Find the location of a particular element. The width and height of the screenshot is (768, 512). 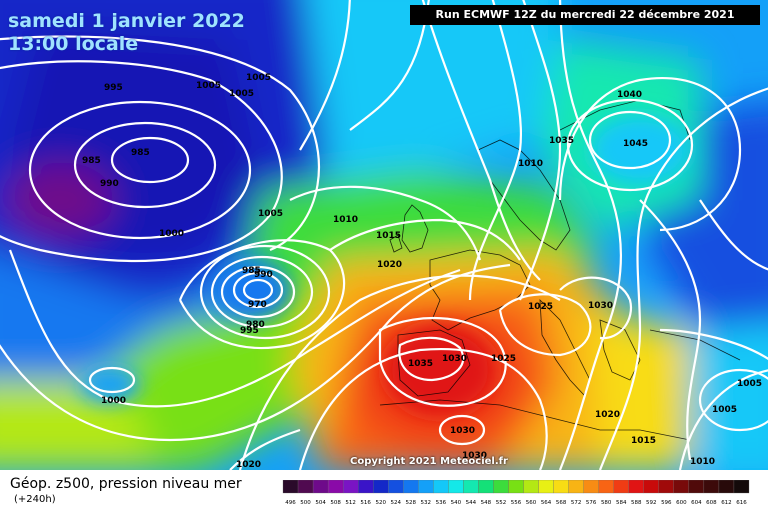

legend-tick-label: 500 is located at coordinates (305, 503).